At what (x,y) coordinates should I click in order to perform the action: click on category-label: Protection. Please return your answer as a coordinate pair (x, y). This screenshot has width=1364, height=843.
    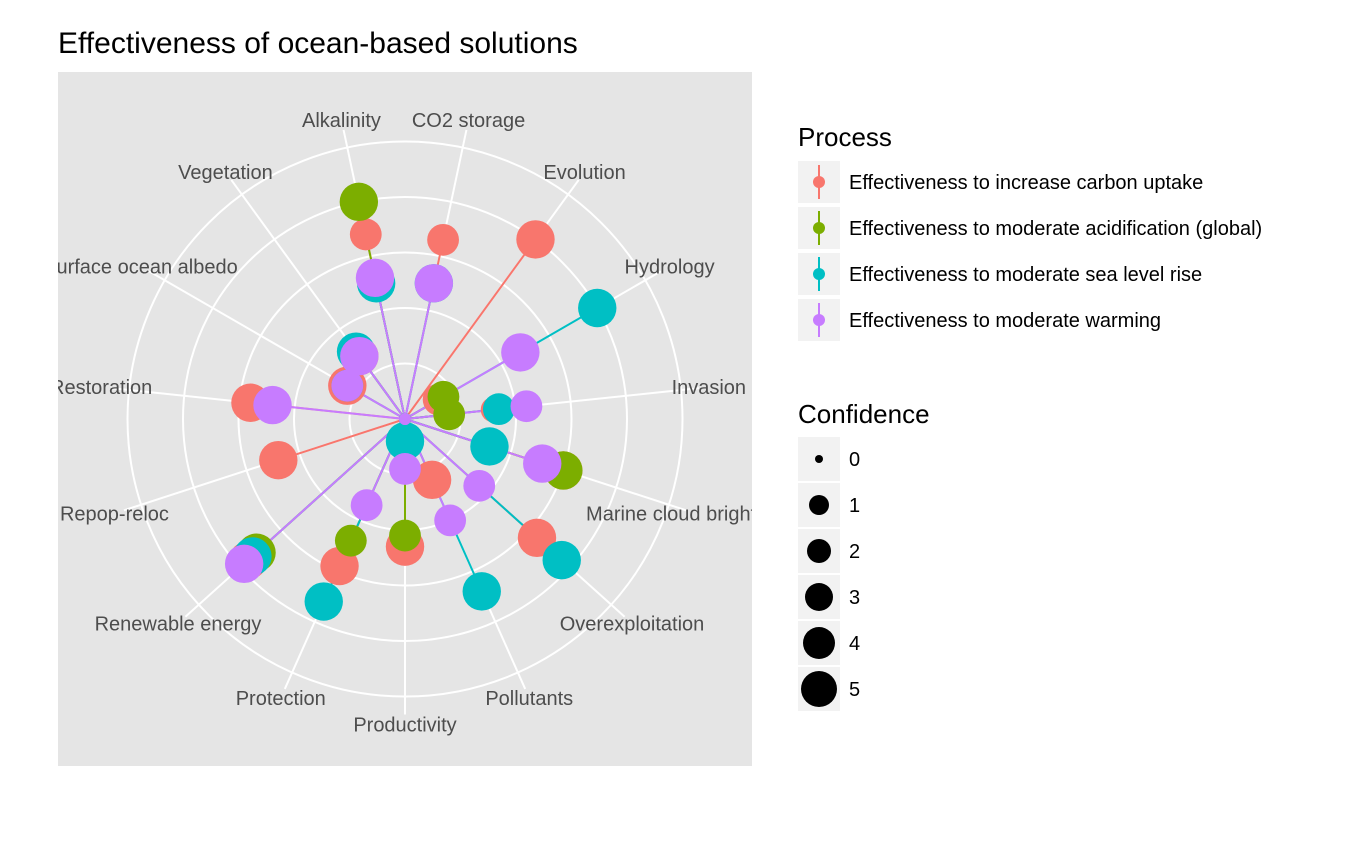
    Looking at the image, I should click on (281, 699).